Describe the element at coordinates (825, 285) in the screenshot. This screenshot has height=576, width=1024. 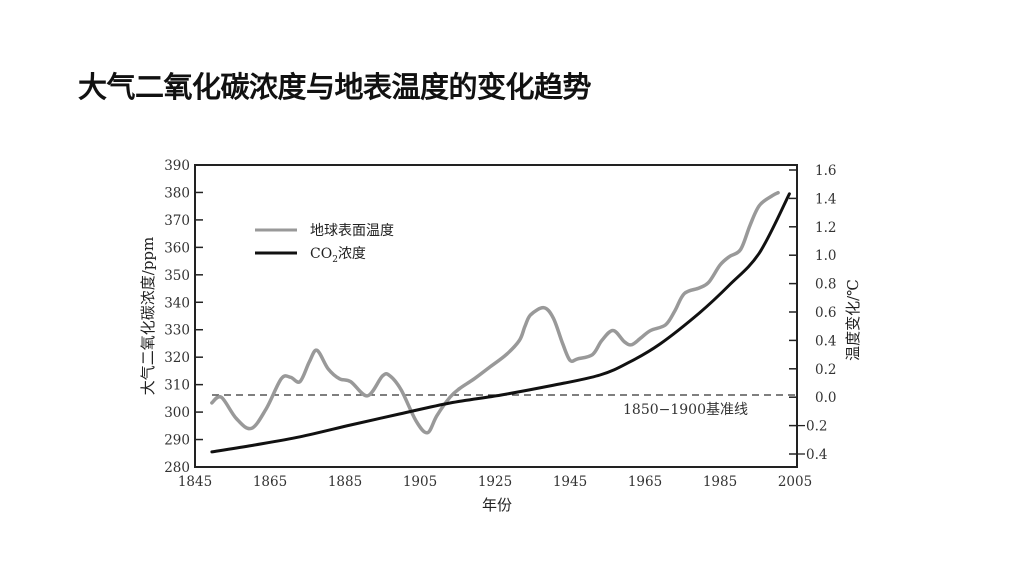
I see `right-tick-label: 0.8` at that location.